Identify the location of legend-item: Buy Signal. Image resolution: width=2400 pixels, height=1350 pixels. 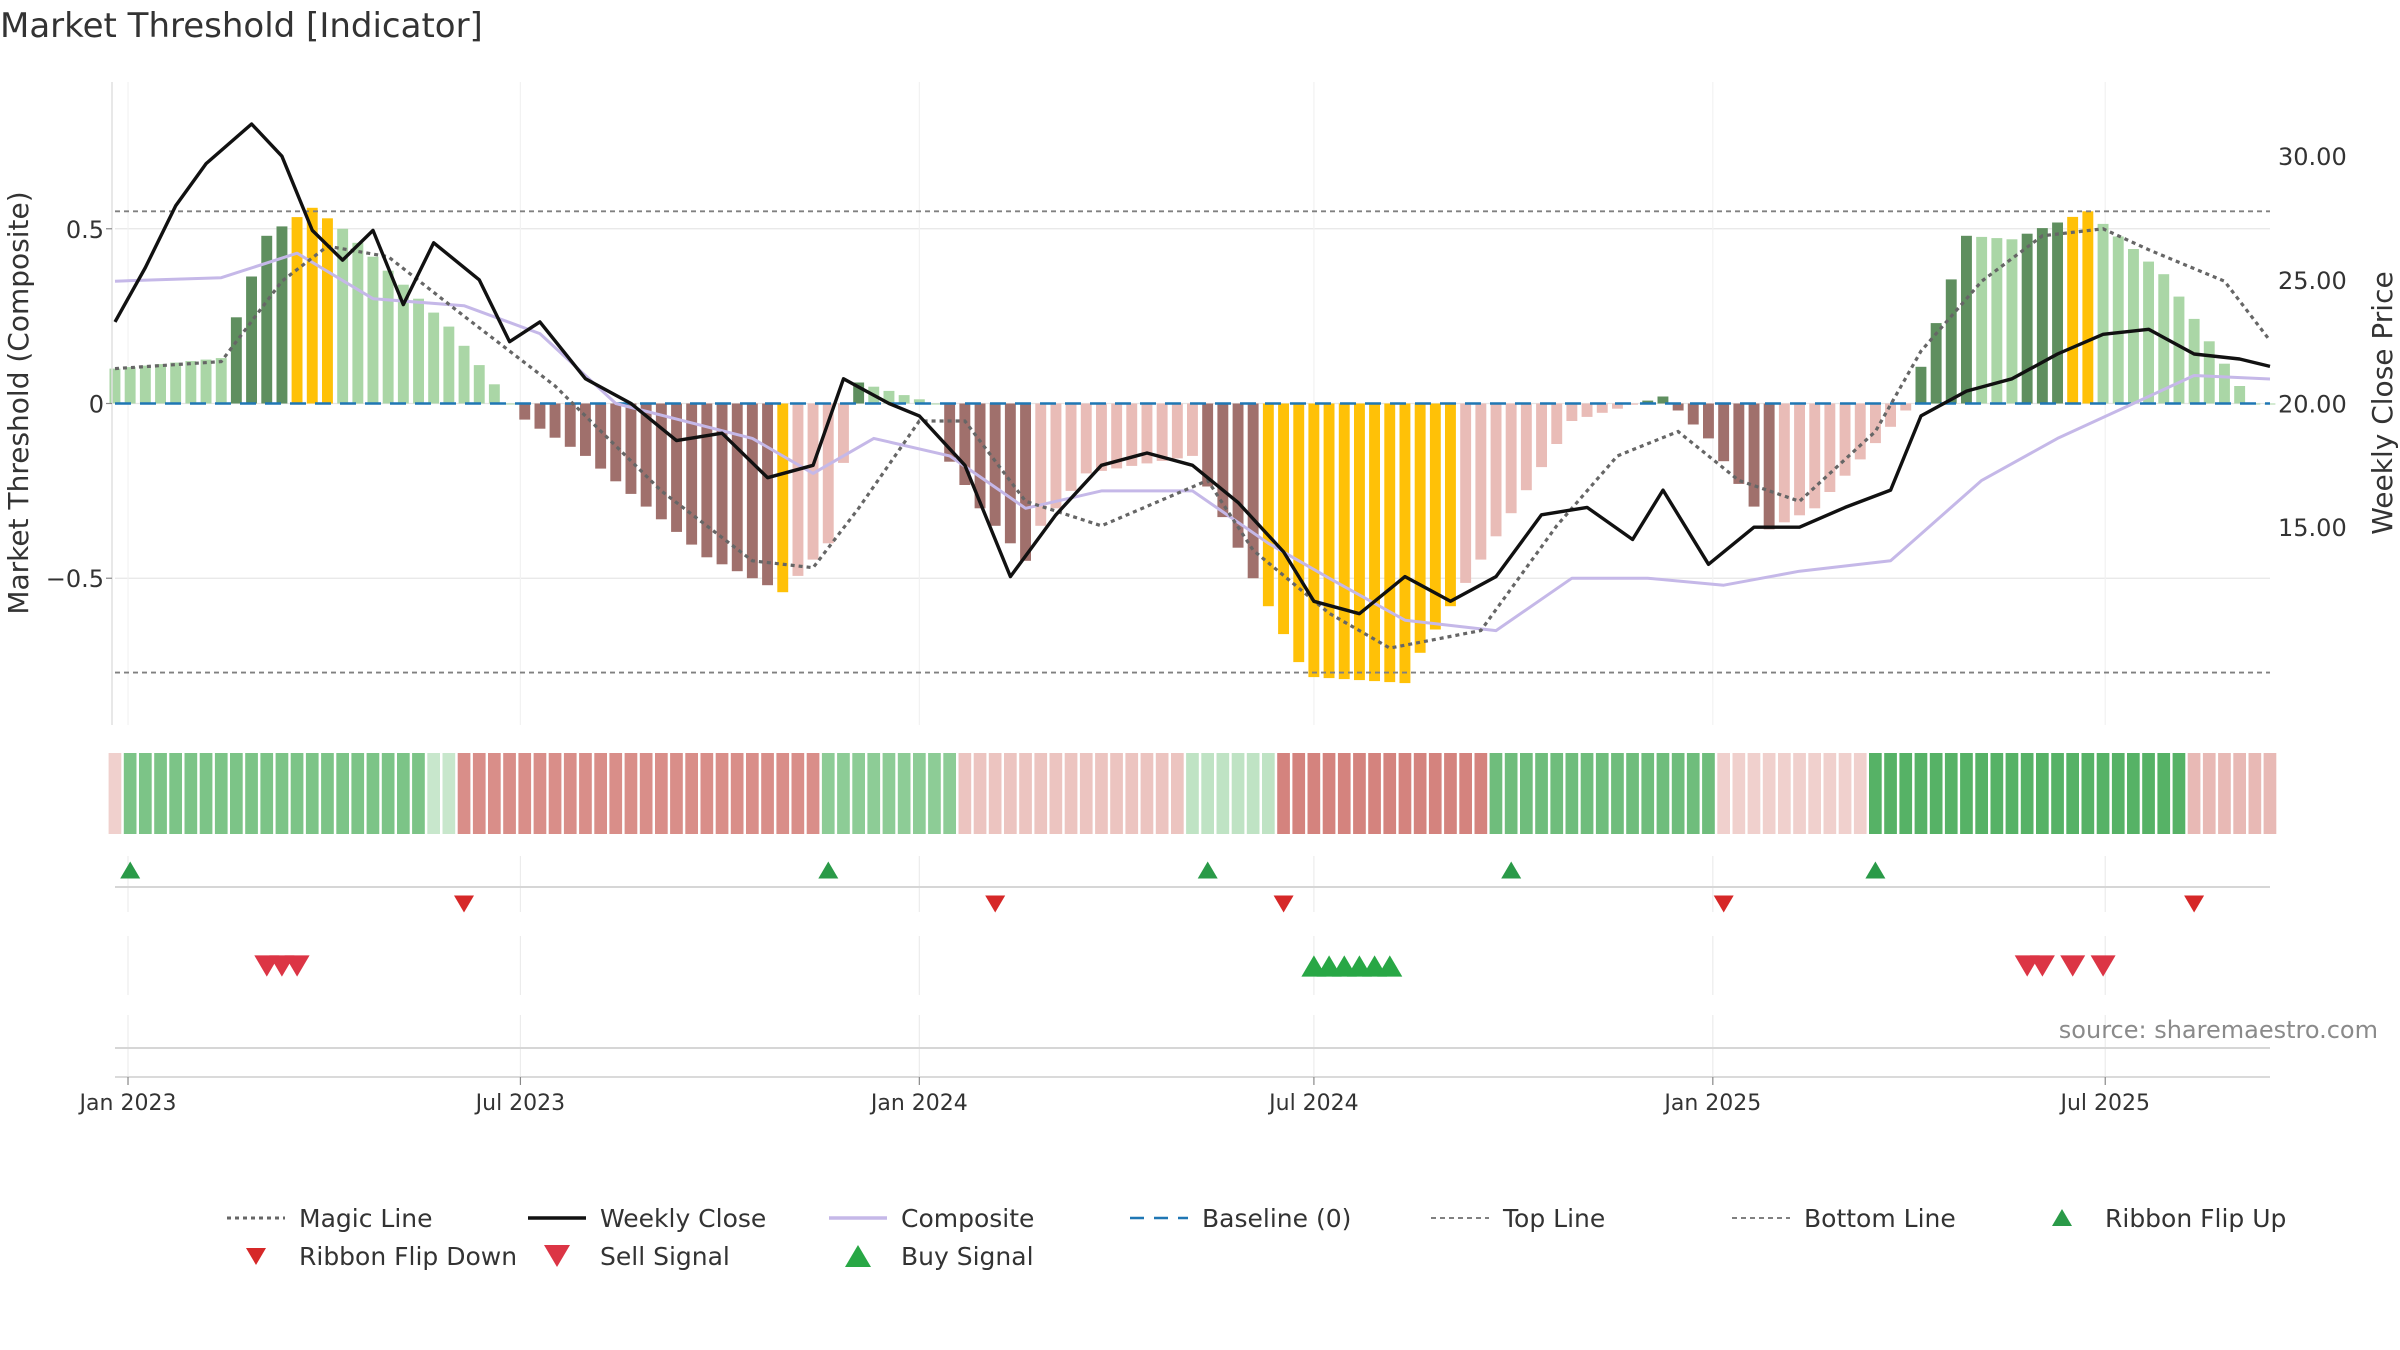
(930, 1256).